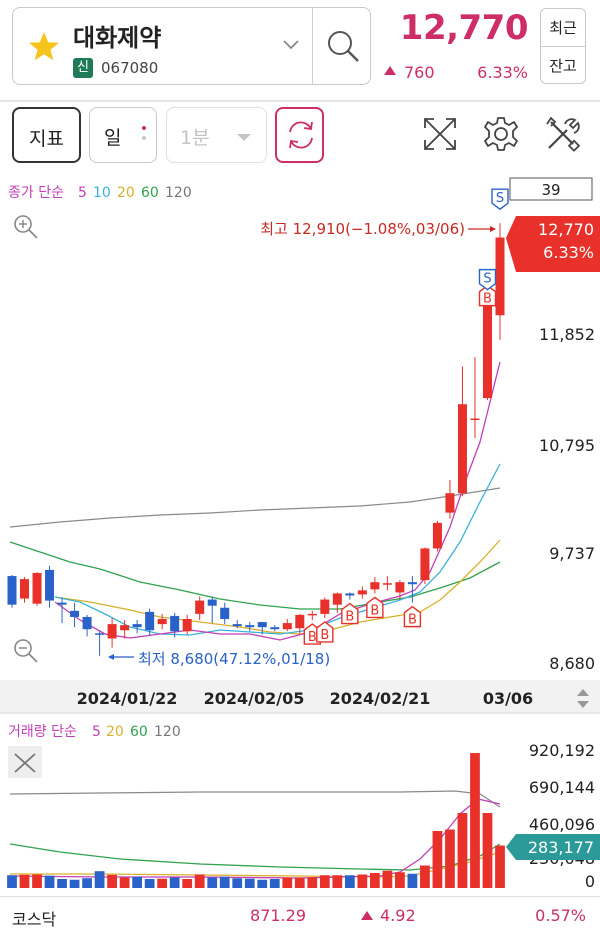 The image size is (600, 937). What do you see at coordinates (244, 137) in the screenshot?
I see `caret-down-icon` at bounding box center [244, 137].